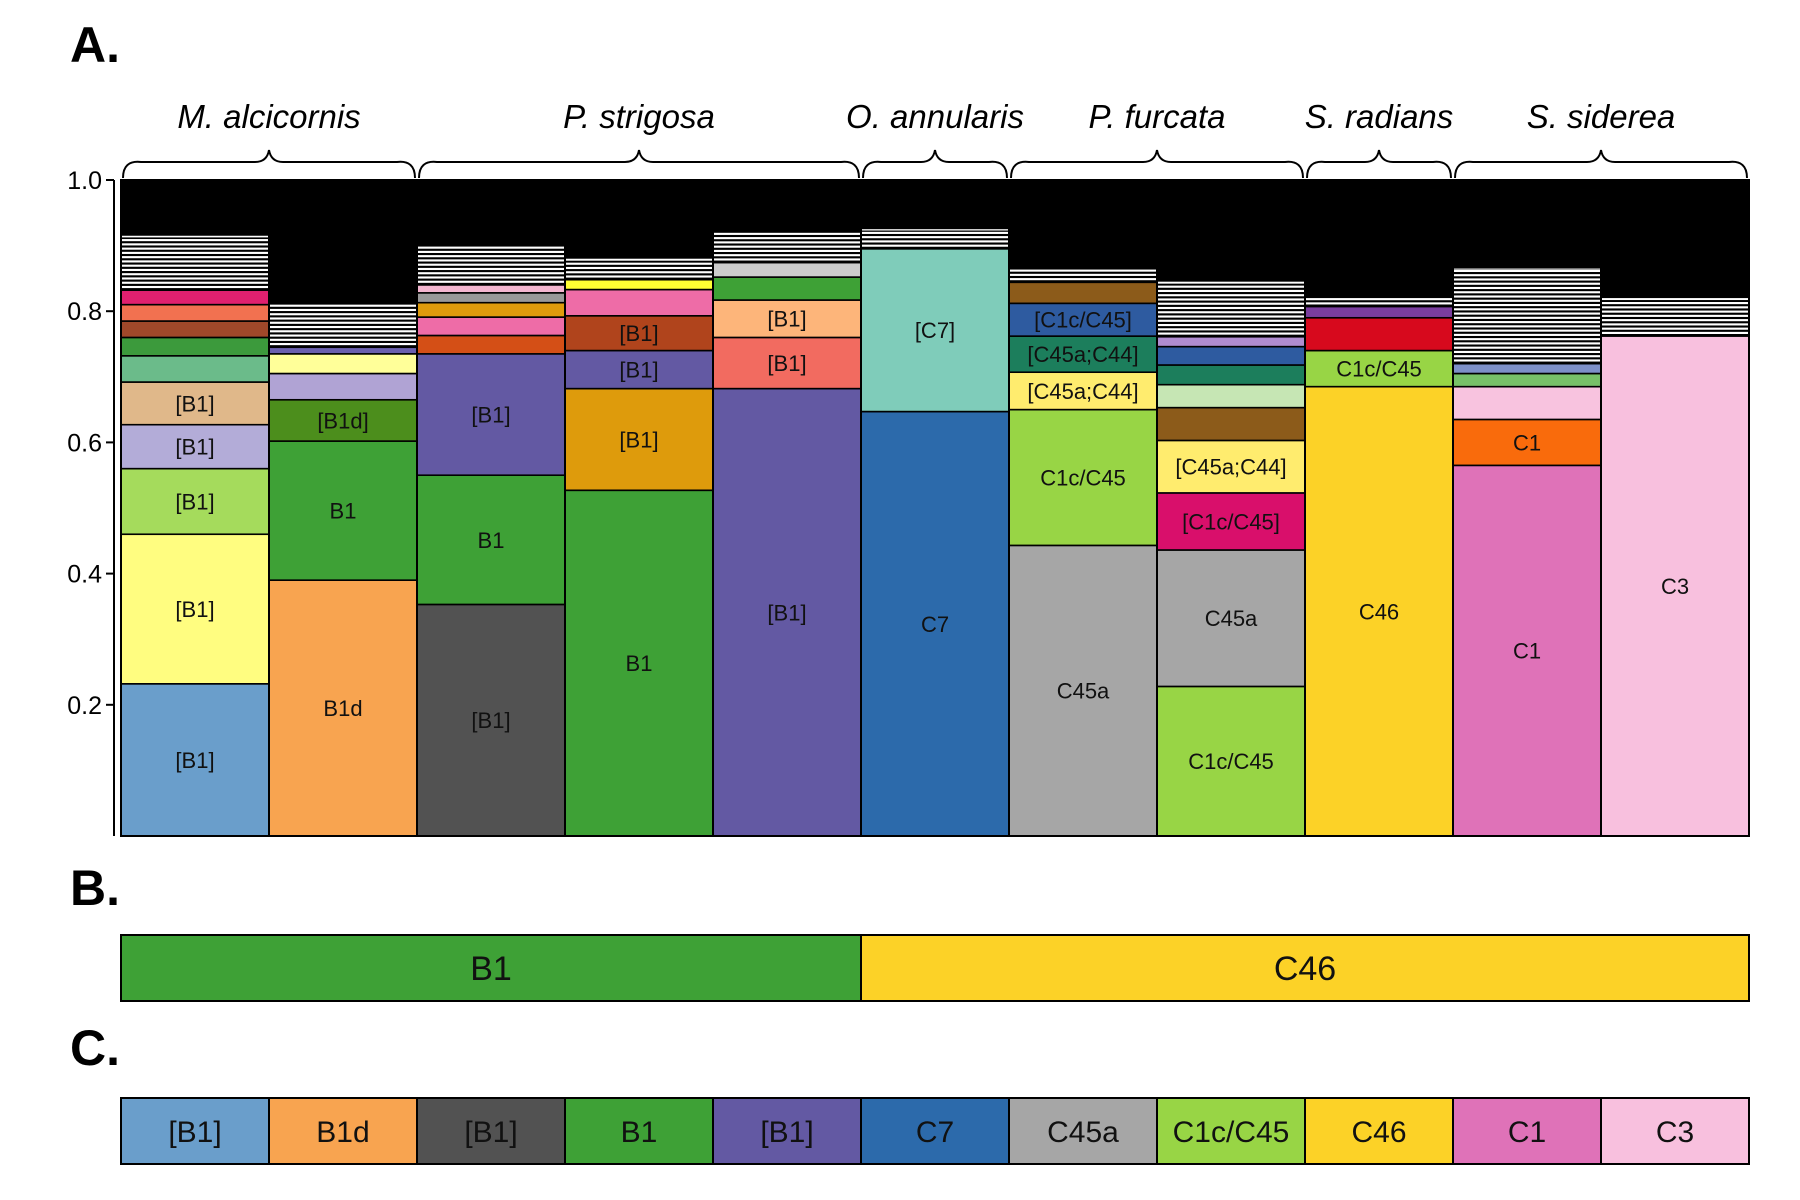  What do you see at coordinates (491, 508) in the screenshot?
I see `sample-bar: [B1] B1 [B1]` at bounding box center [491, 508].